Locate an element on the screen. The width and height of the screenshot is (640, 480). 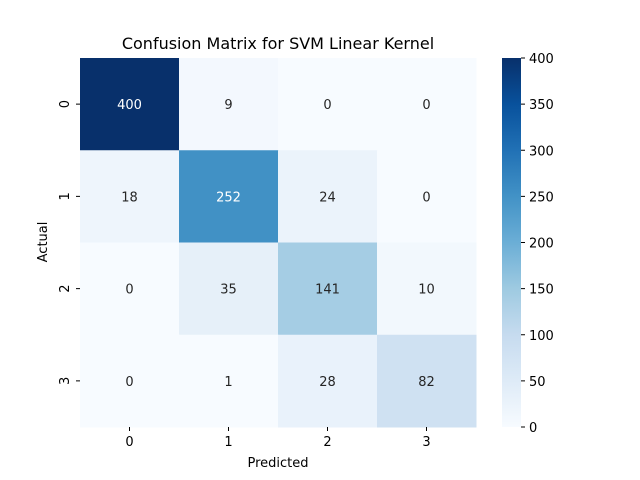
colorbar-tick-label: 50 is located at coordinates (537, 382).